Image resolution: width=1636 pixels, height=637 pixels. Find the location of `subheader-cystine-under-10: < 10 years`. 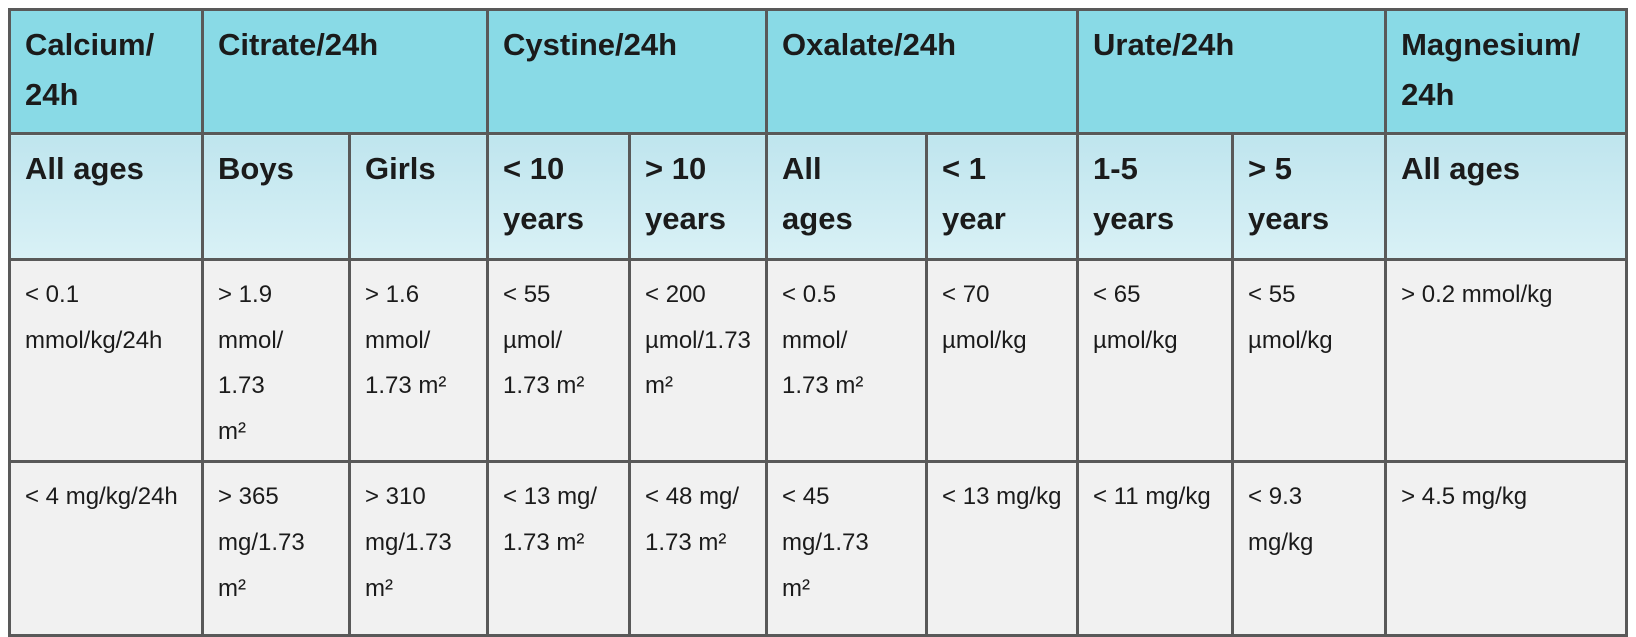

subheader-cystine-under-10: < 10 years is located at coordinates (559, 196).